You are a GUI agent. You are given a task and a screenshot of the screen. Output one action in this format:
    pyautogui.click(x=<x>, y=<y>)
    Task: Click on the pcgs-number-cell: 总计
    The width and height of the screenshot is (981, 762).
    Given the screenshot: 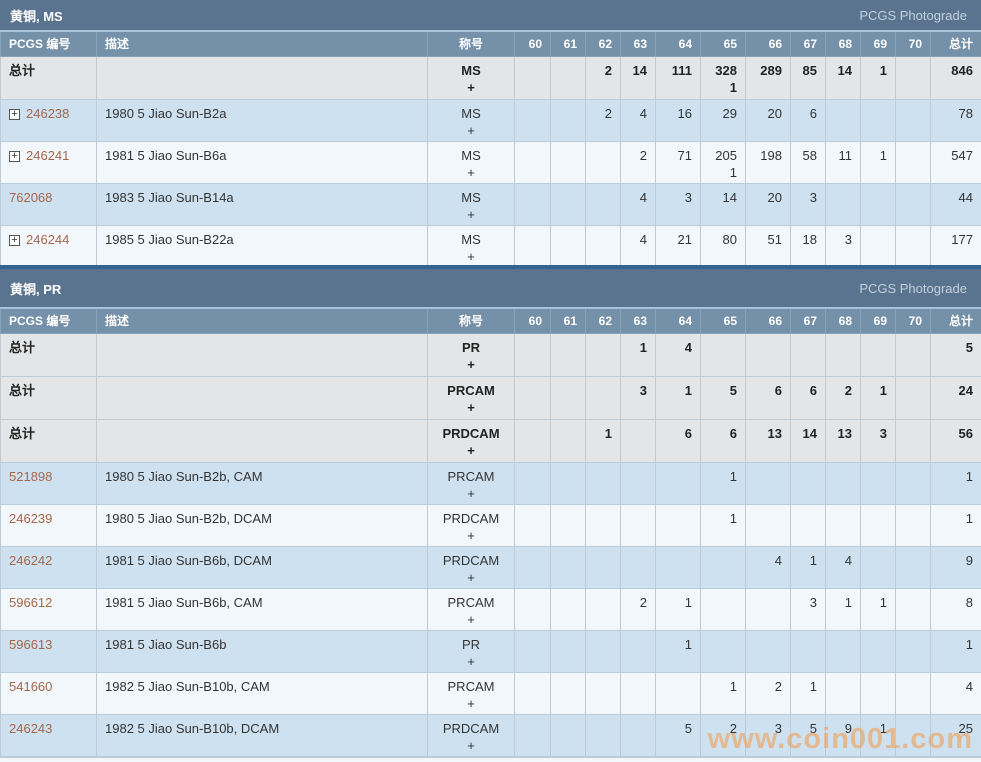 What is the action you would take?
    pyautogui.click(x=48, y=397)
    